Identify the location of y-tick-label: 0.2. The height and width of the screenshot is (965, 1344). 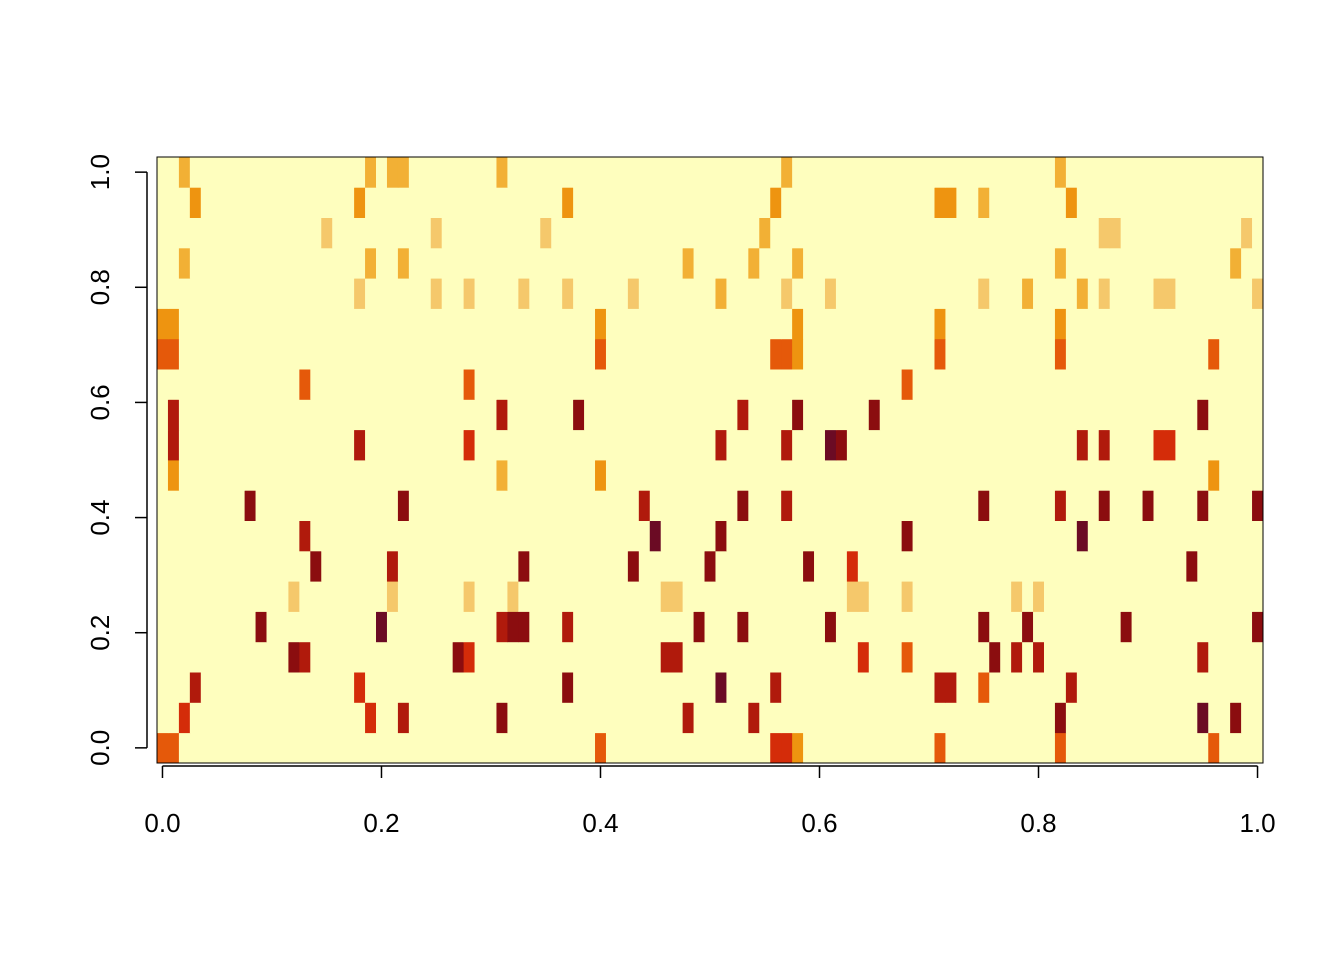
(100, 633).